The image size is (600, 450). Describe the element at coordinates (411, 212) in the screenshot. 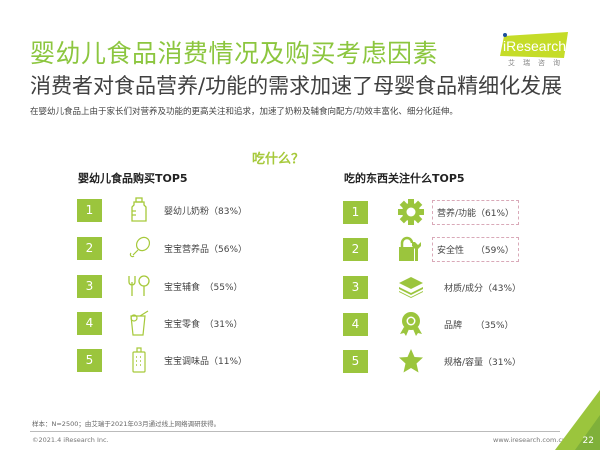

I see `gear-icon` at that location.